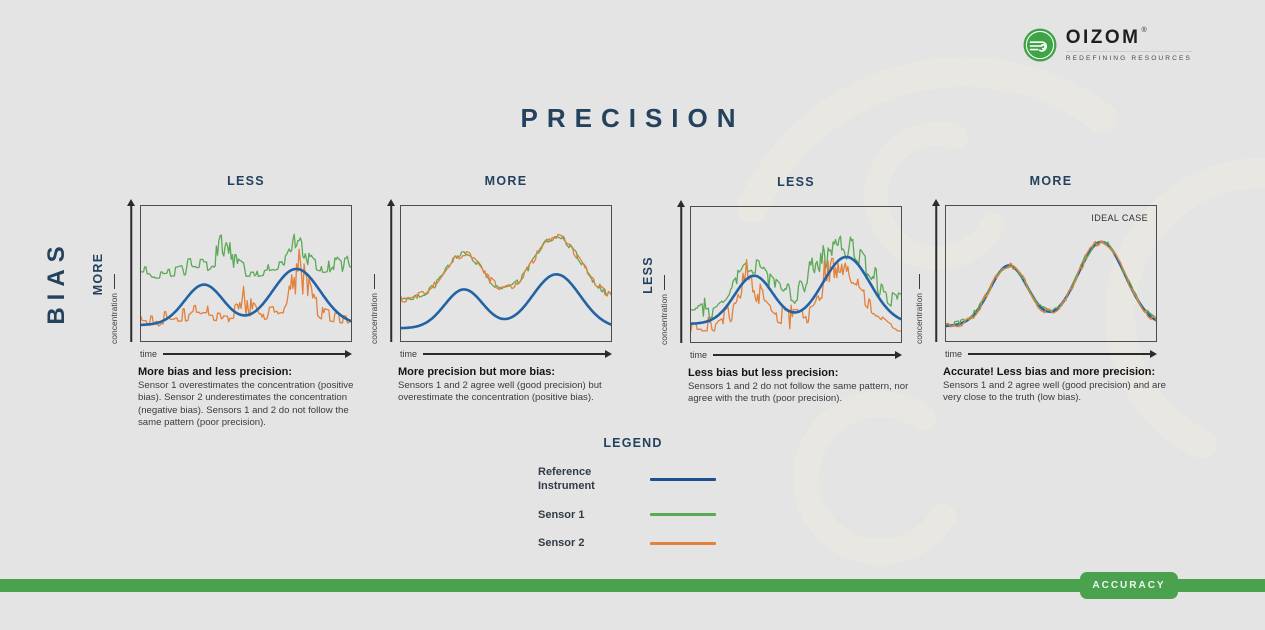  I want to click on legend-title: LEGEND, so click(633, 443).